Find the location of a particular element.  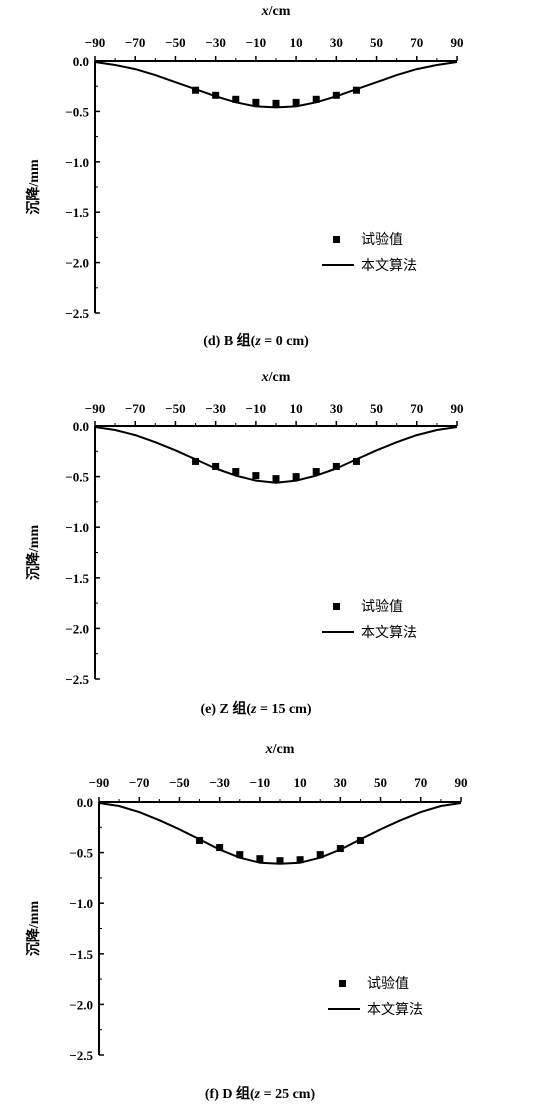

figure-caption: (e) Z 组(z = 15 cm) is located at coordinates (255, 708).